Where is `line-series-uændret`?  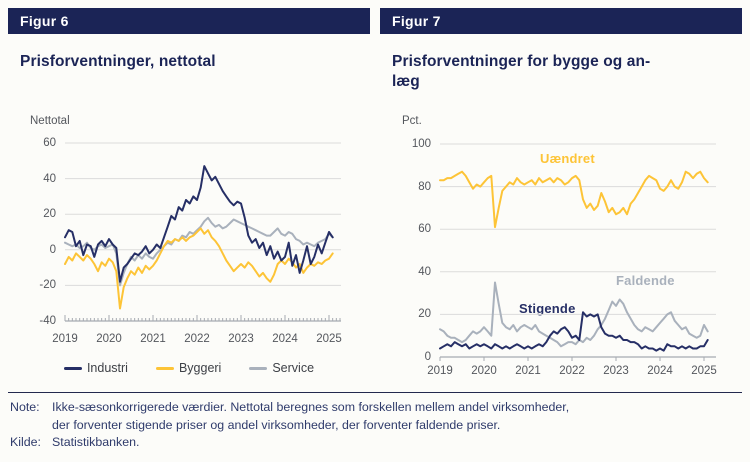 line-series-uændret is located at coordinates (574, 199).